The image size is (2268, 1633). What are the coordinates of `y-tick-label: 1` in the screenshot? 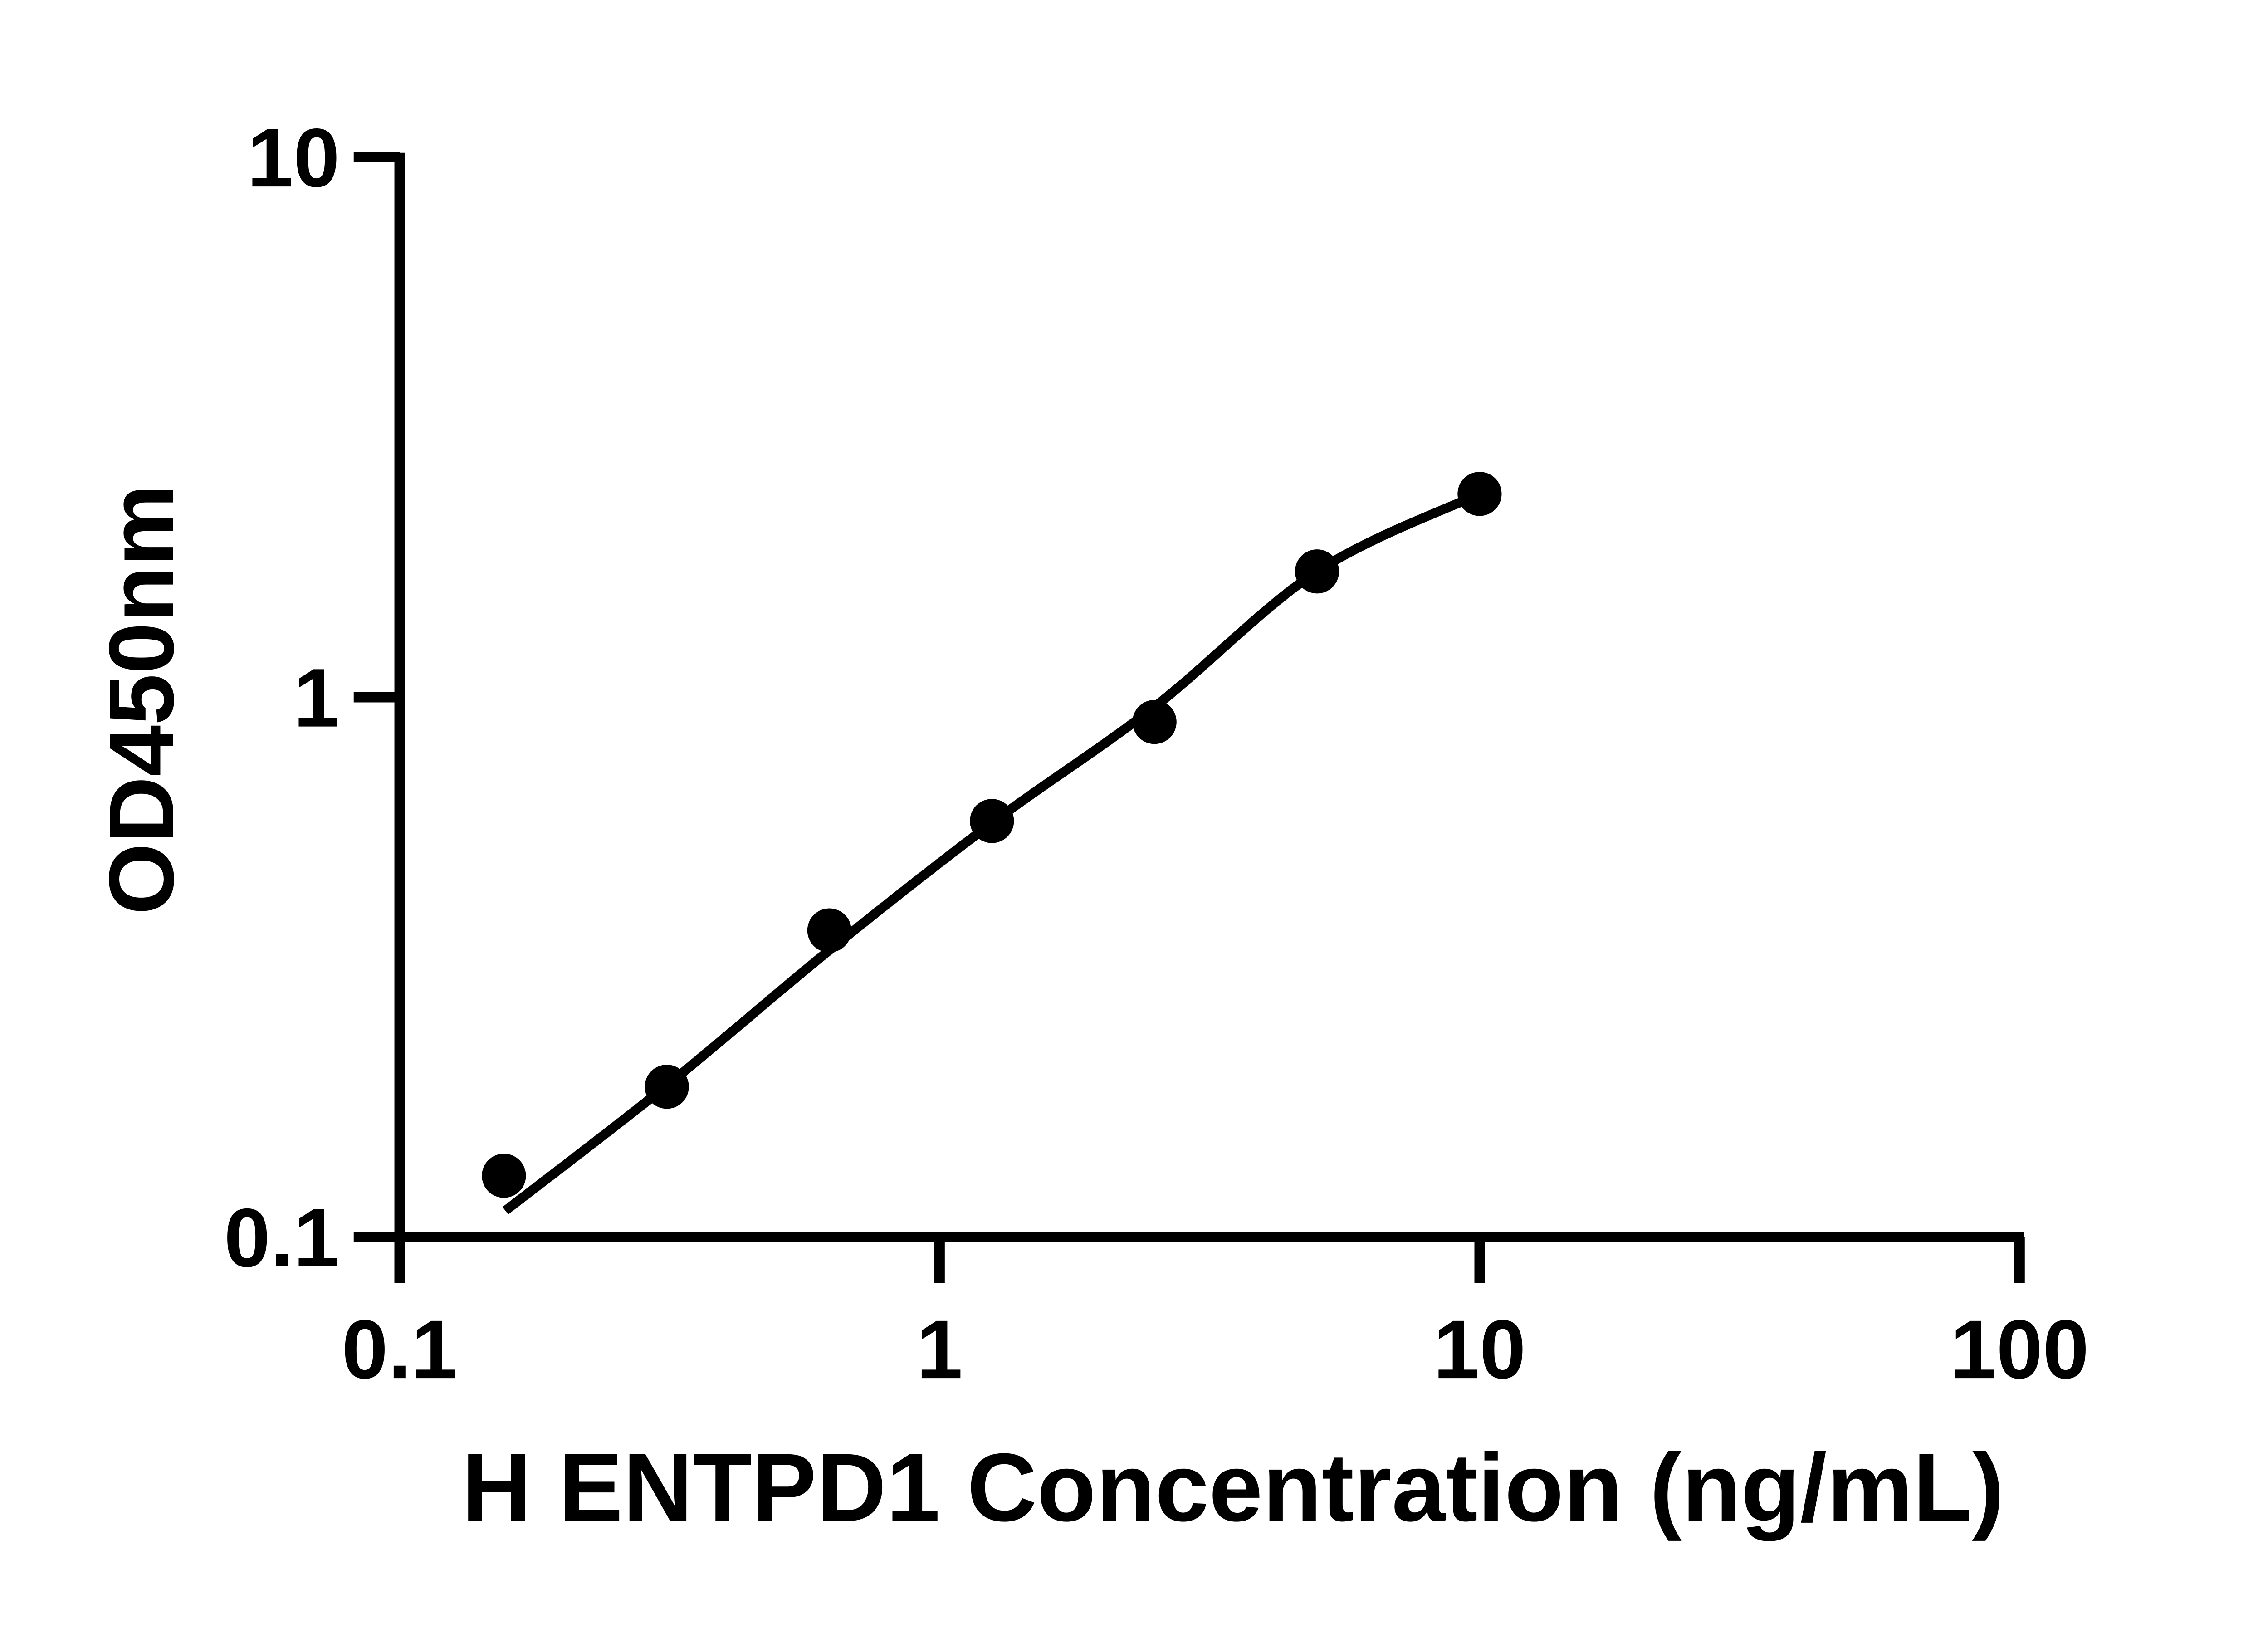 It's located at (317, 697).